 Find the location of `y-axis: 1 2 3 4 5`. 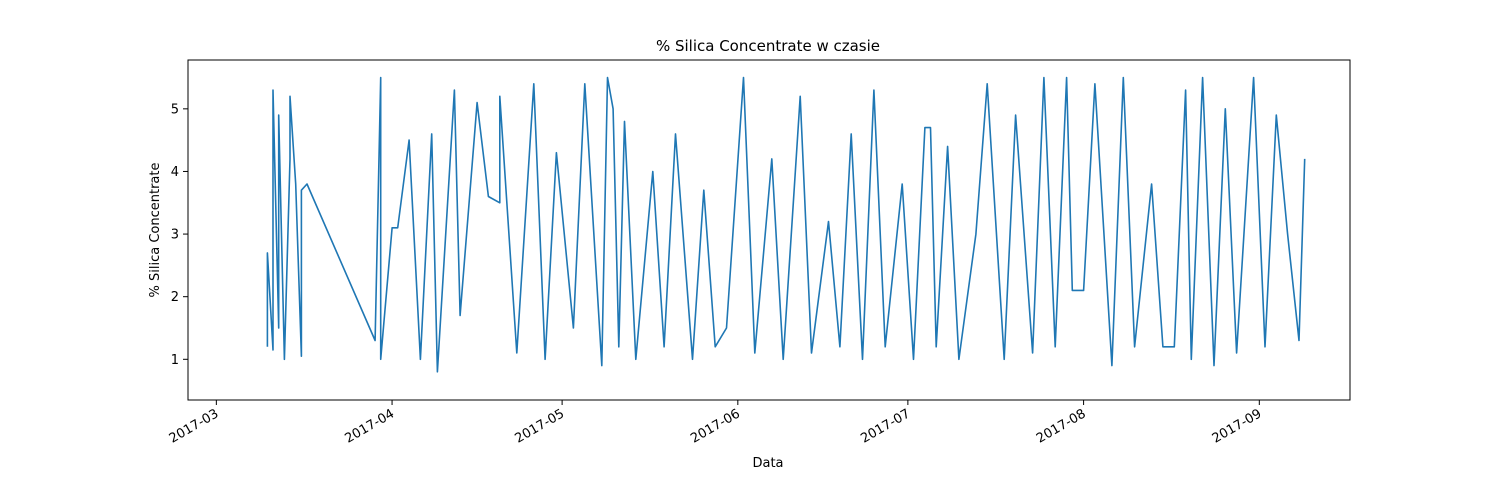

y-axis: 1 2 3 4 5 is located at coordinates (179, 235).